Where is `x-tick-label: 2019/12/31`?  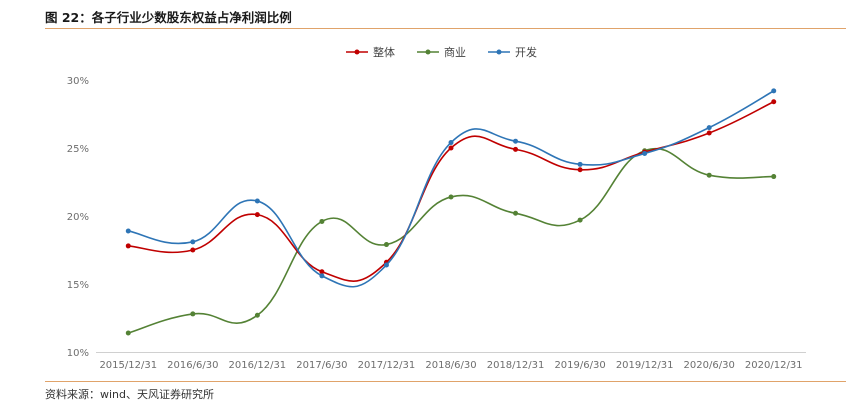
x-tick-label: 2019/12/31 is located at coordinates (645, 365).